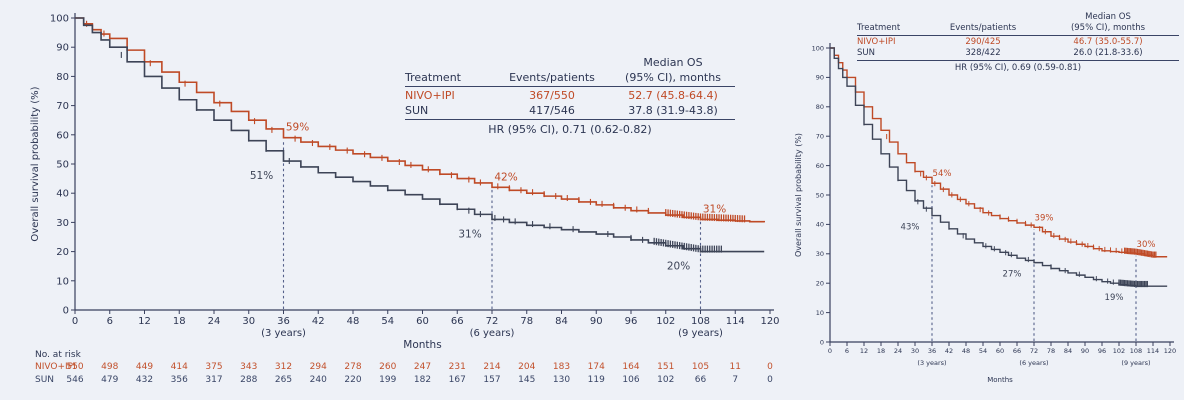 The height and width of the screenshot is (400, 1184). Describe the element at coordinates (822, 342) in the screenshot. I see `y-tick-label: 0` at that location.